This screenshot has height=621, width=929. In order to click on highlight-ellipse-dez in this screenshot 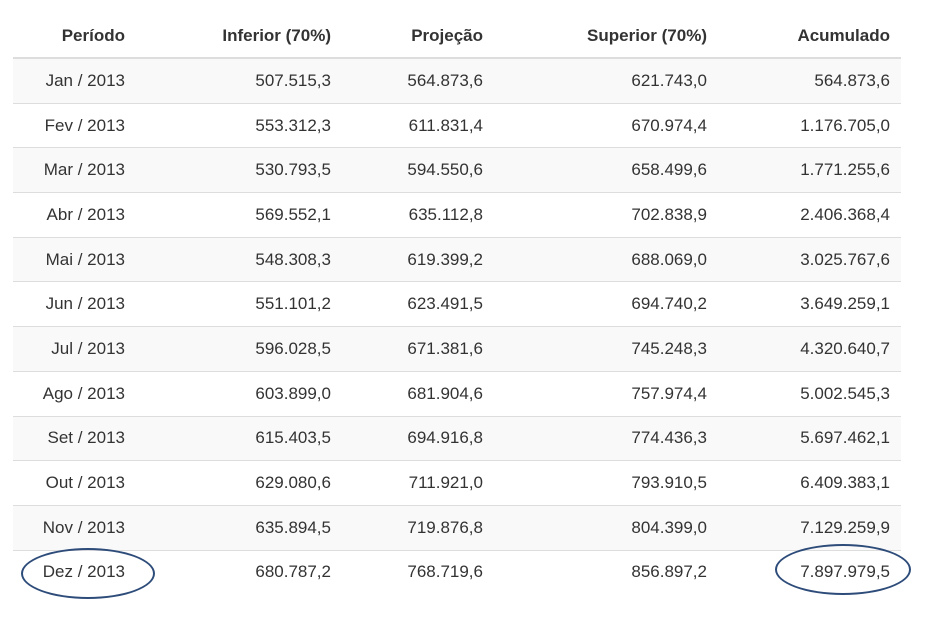, I will do `click(88, 573)`.